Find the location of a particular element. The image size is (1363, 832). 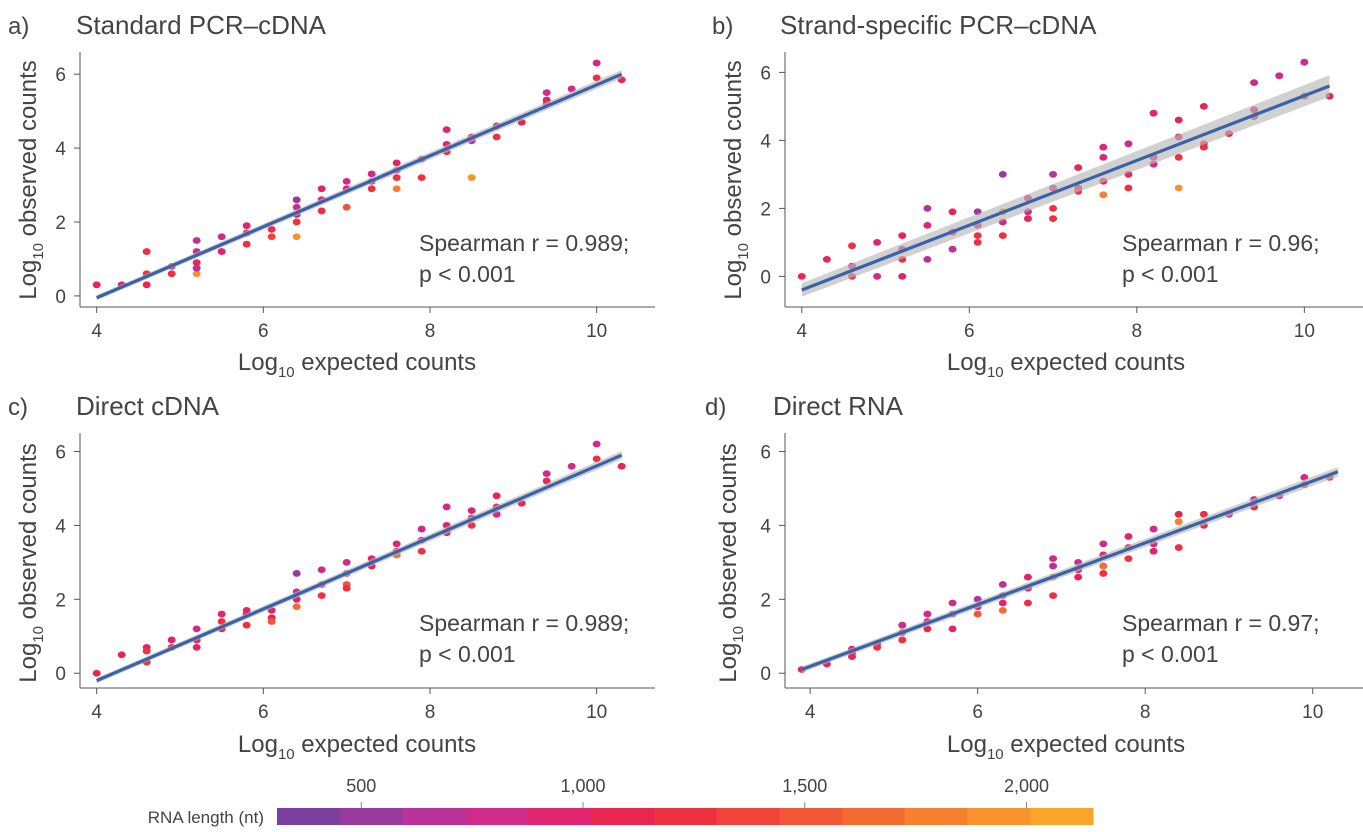

colorbar-tick-label: 2,000 is located at coordinates (1026, 786).